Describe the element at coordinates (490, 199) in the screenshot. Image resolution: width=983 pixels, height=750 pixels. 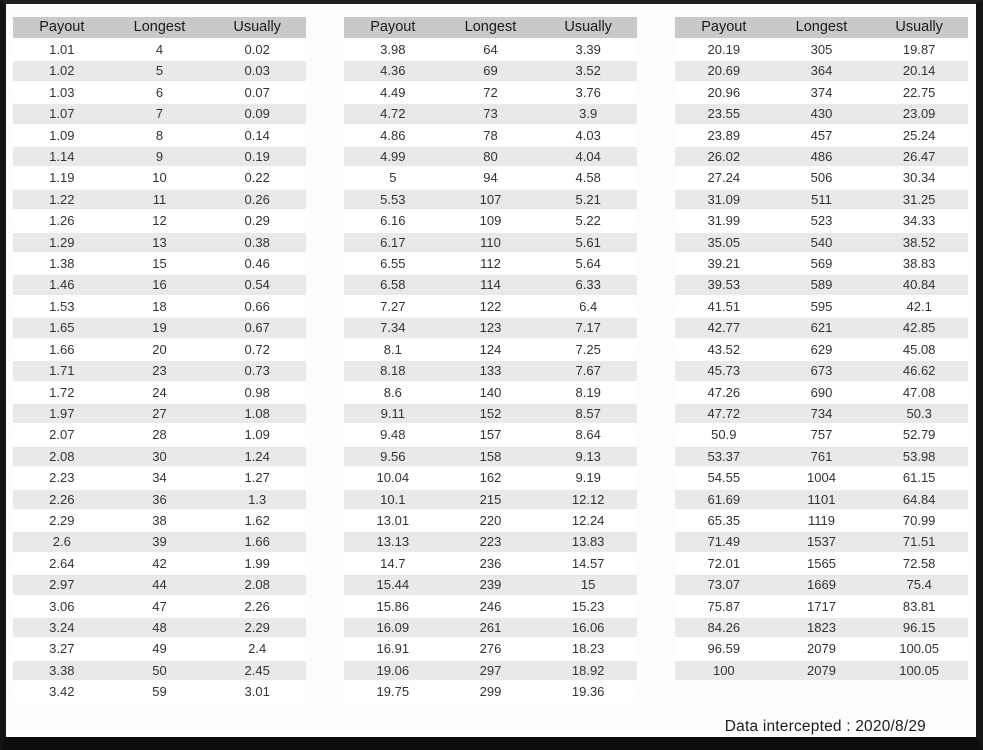
I see `cell: 107` at that location.